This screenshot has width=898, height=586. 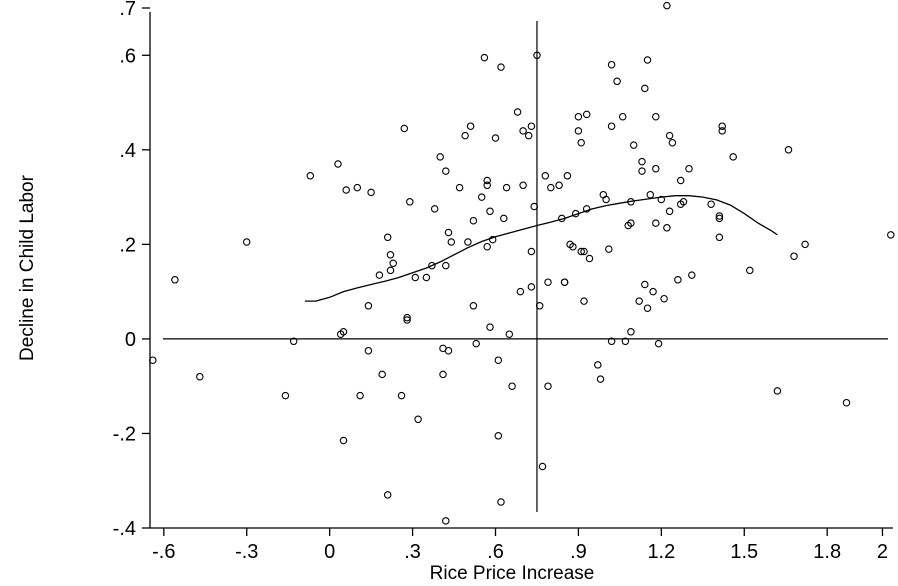 I want to click on x-tick-label: -.6, so click(x=163, y=552).